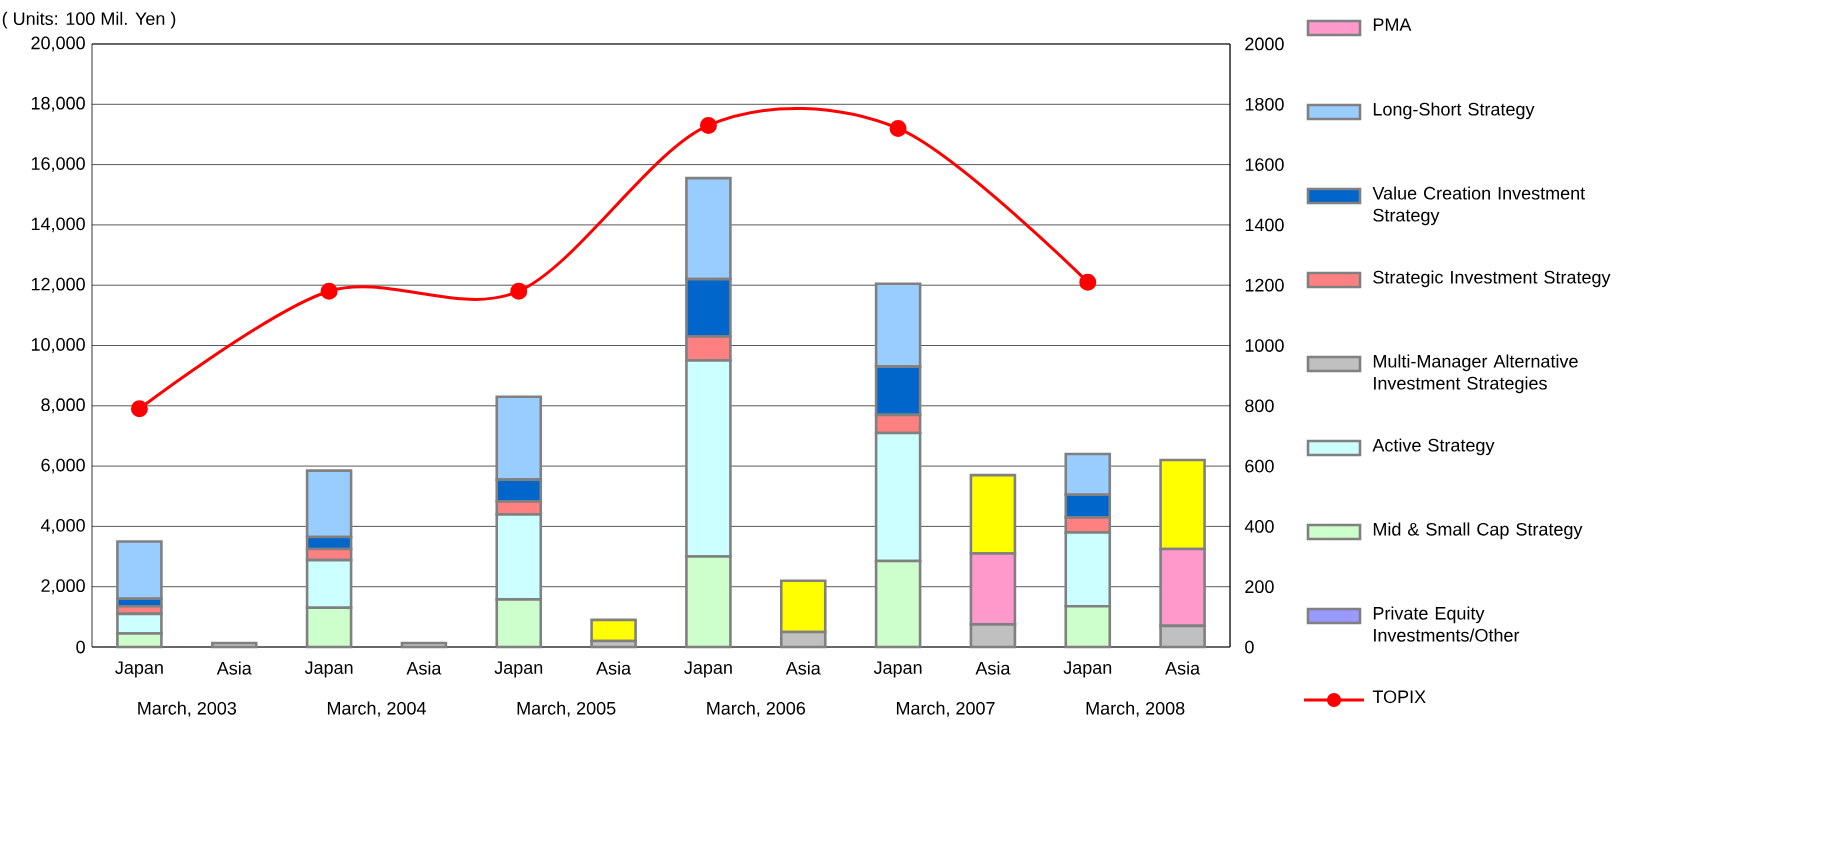 The height and width of the screenshot is (848, 1842). I want to click on y2-tick-label: 0, so click(1249, 647).